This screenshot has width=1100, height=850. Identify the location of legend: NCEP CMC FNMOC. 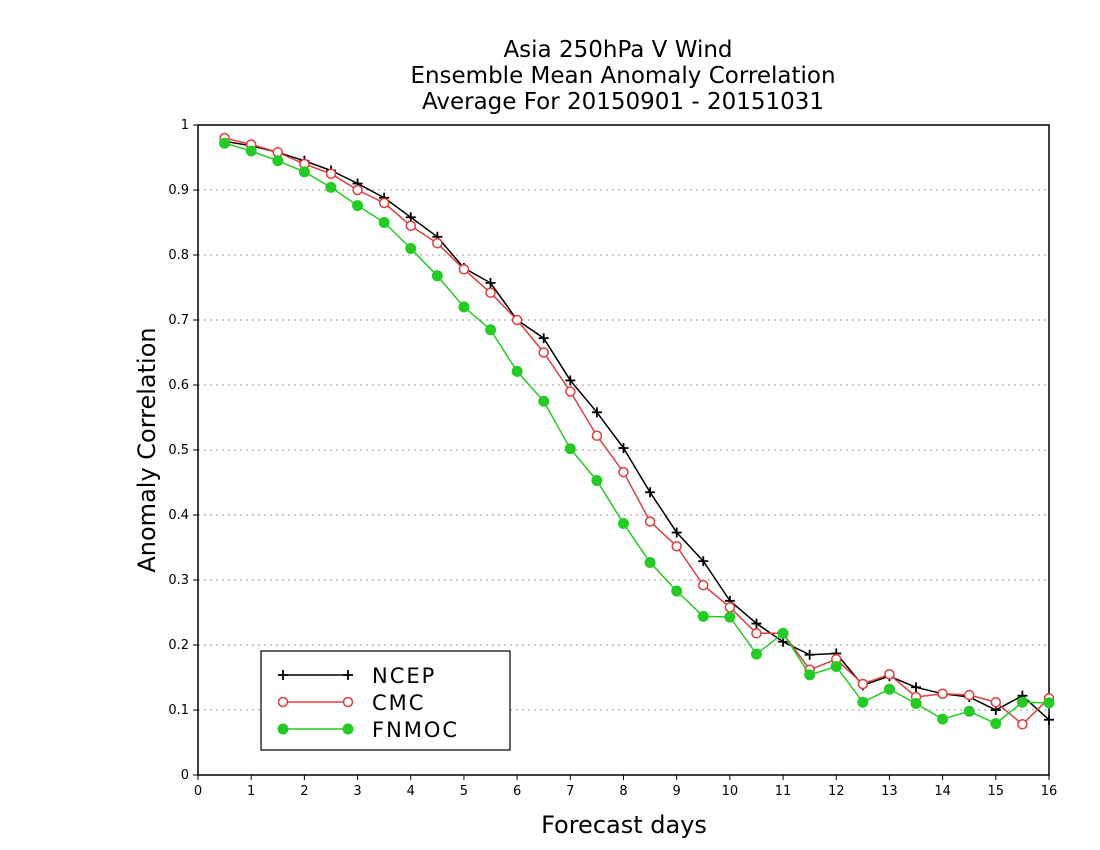
(385, 700).